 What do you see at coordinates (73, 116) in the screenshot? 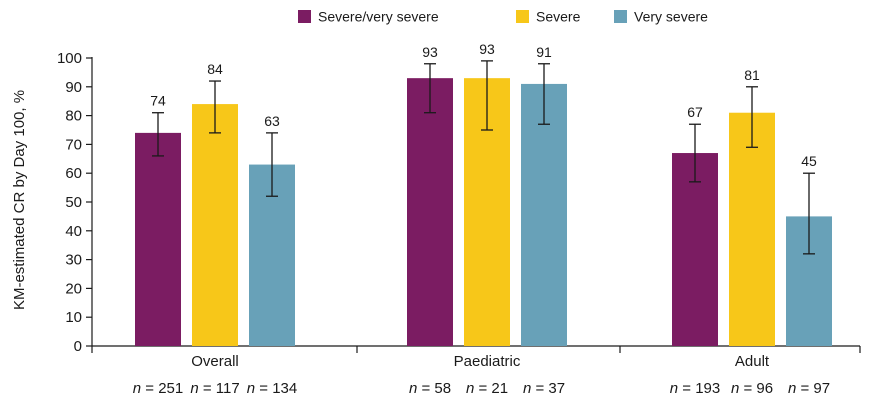
I see `y-tick-label: 80` at bounding box center [73, 116].